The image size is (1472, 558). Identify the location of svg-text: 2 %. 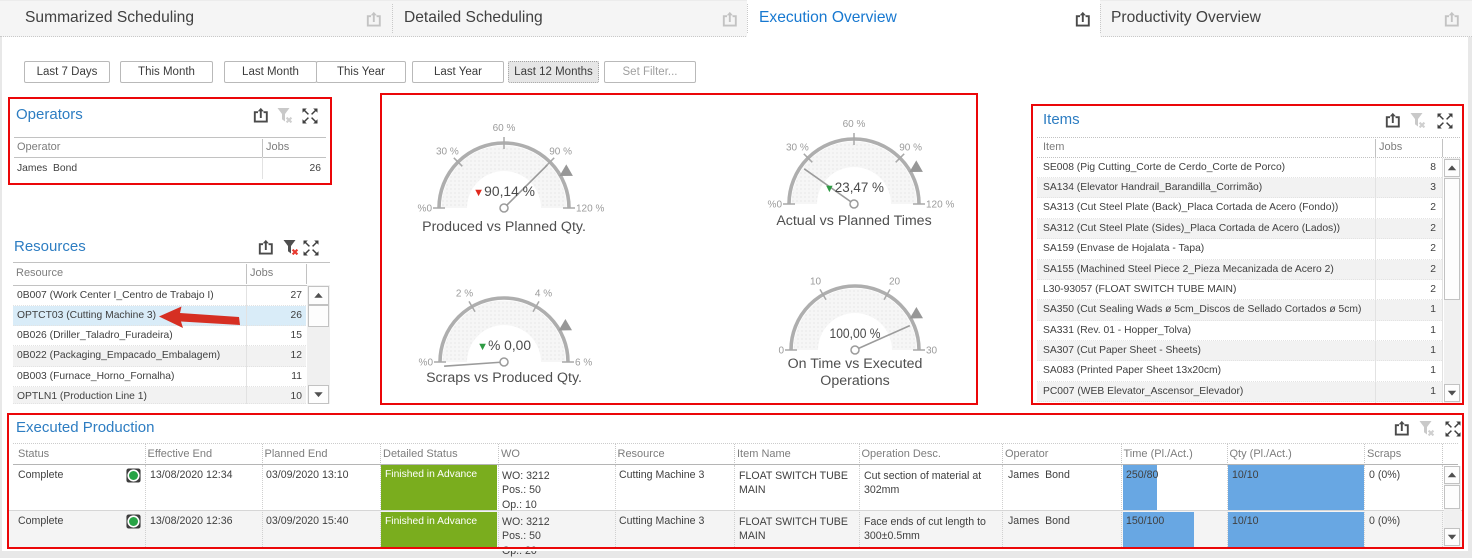
(464, 294).